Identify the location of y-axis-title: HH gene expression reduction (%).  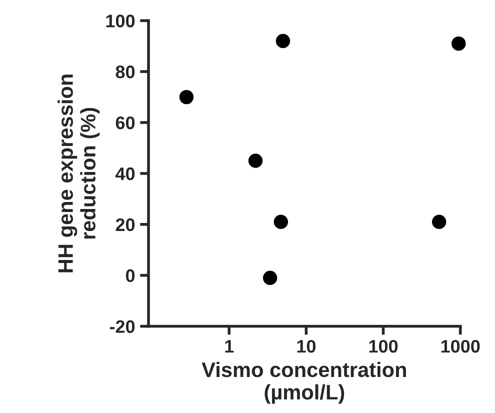
(79, 173).